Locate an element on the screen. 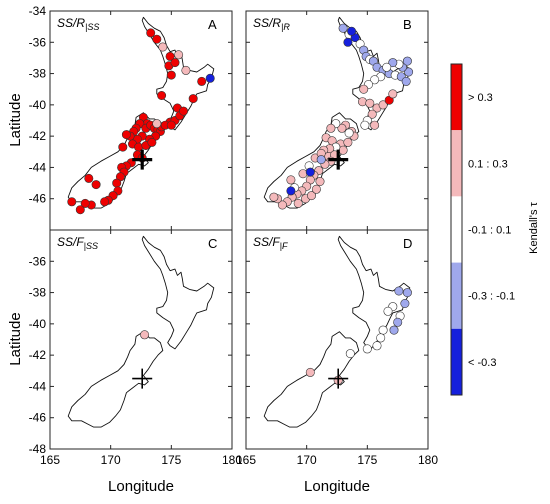  colorbar-label: -0.1 : 0.1 is located at coordinates (489, 231).